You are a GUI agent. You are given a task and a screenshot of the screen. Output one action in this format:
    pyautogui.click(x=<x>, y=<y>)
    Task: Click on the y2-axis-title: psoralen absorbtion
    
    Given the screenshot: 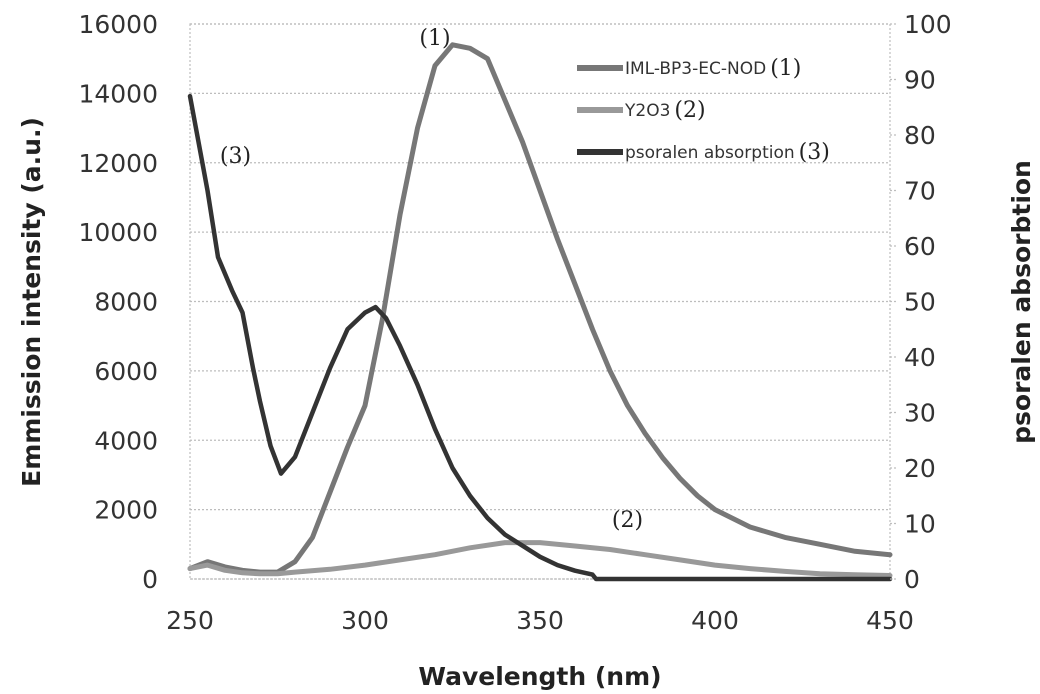 What is the action you would take?
    pyautogui.click(x=1021, y=302)
    